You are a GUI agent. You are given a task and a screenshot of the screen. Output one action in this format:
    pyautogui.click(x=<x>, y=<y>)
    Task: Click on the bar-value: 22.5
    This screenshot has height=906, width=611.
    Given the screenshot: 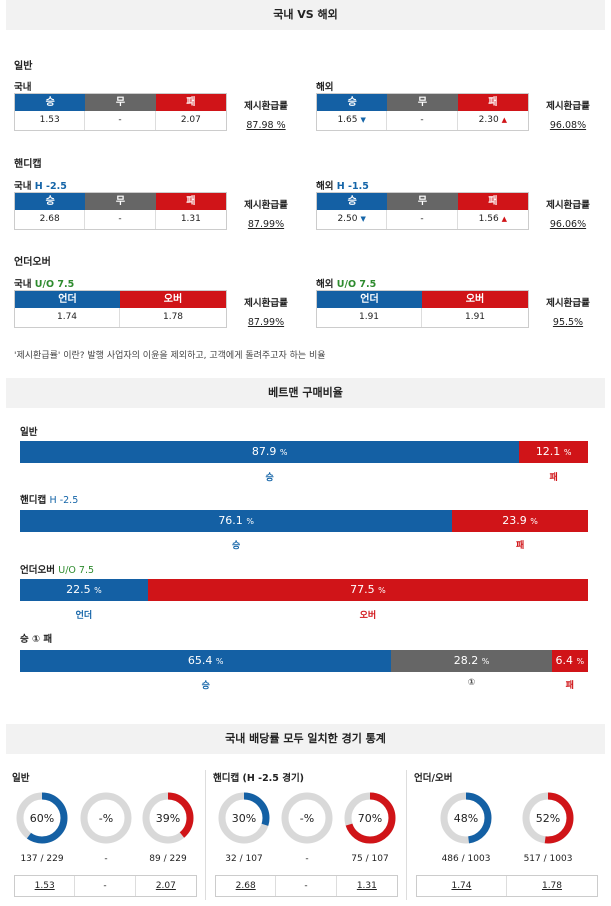 What is the action you would take?
    pyautogui.click(x=78, y=589)
    